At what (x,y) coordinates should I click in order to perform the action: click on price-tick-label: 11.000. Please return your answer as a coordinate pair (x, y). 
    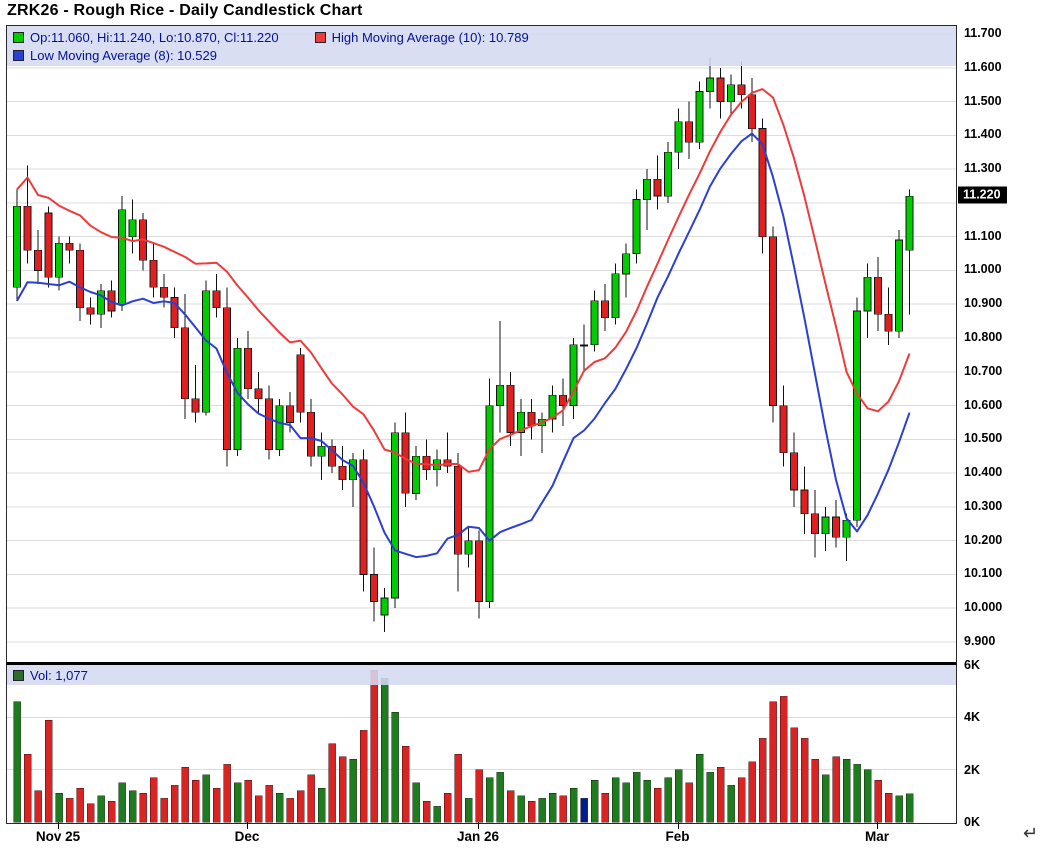
    Looking at the image, I should click on (983, 269).